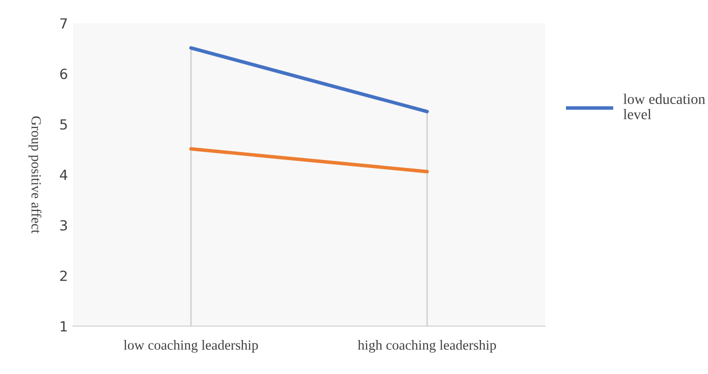  I want to click on y-tick-label: 3, so click(63, 225).